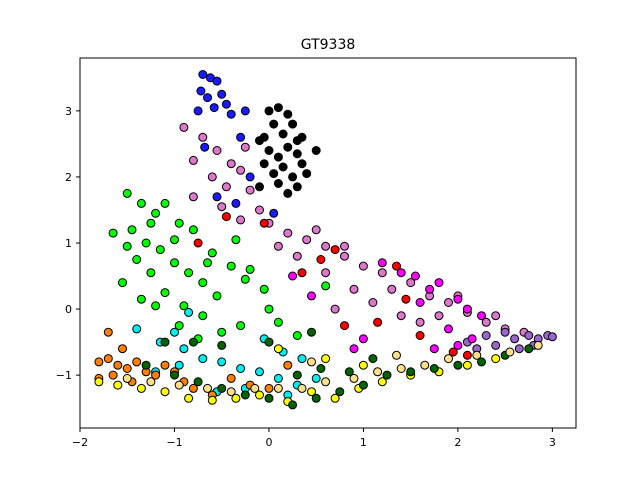  I want to click on y-tick-label: 0, so click(68, 309).